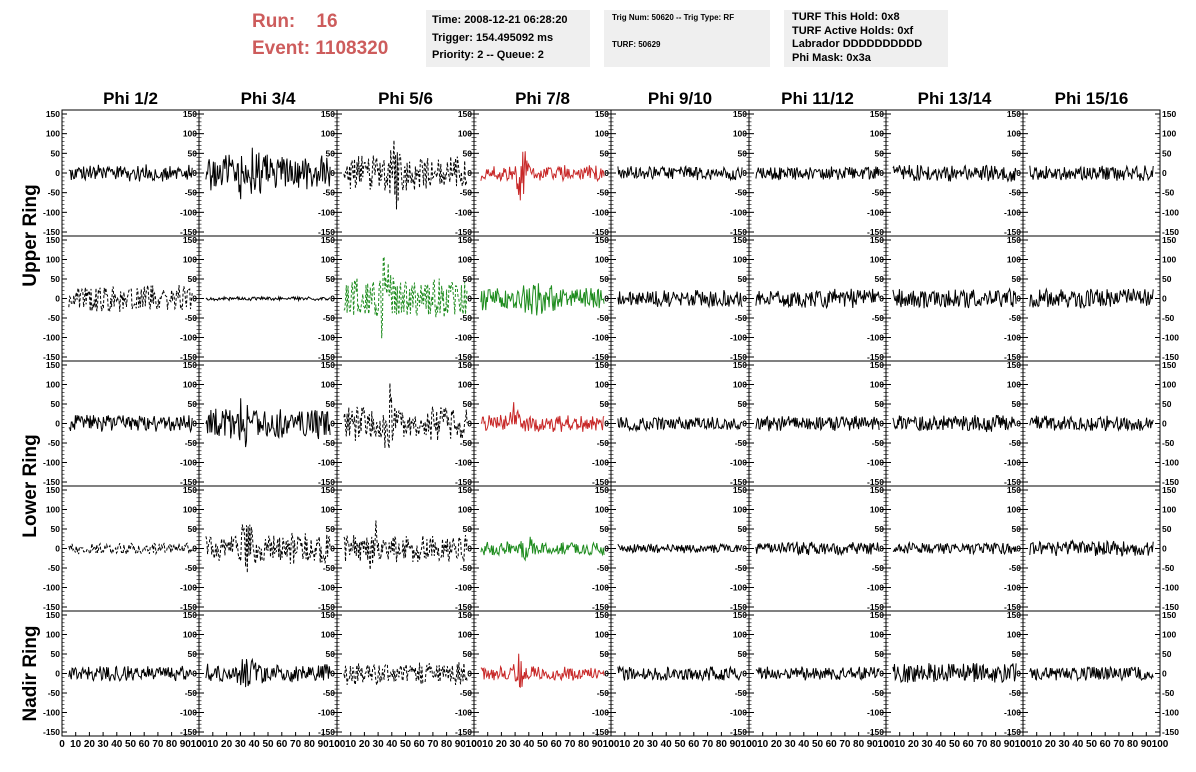  What do you see at coordinates (853, 30) in the screenshot?
I see `turf-active-text: TURF Active Holds: 0xf` at bounding box center [853, 30].